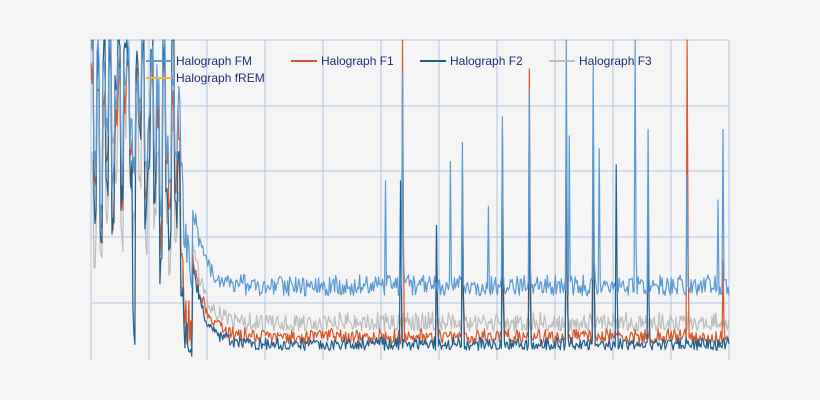 The image size is (820, 400). Describe the element at coordinates (220, 78) in the screenshot. I see `legend-label-frem: Halograph fREM` at that location.